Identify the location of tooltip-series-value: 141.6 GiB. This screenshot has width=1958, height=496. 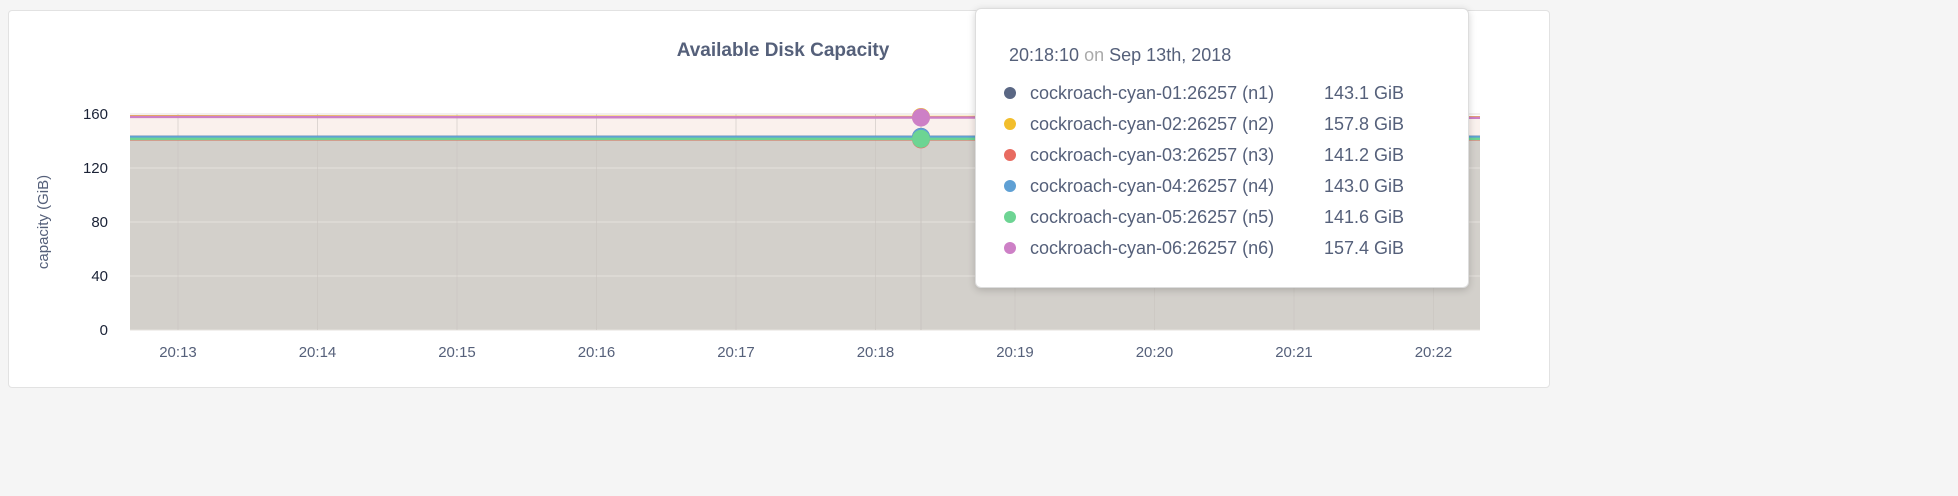
(1364, 216).